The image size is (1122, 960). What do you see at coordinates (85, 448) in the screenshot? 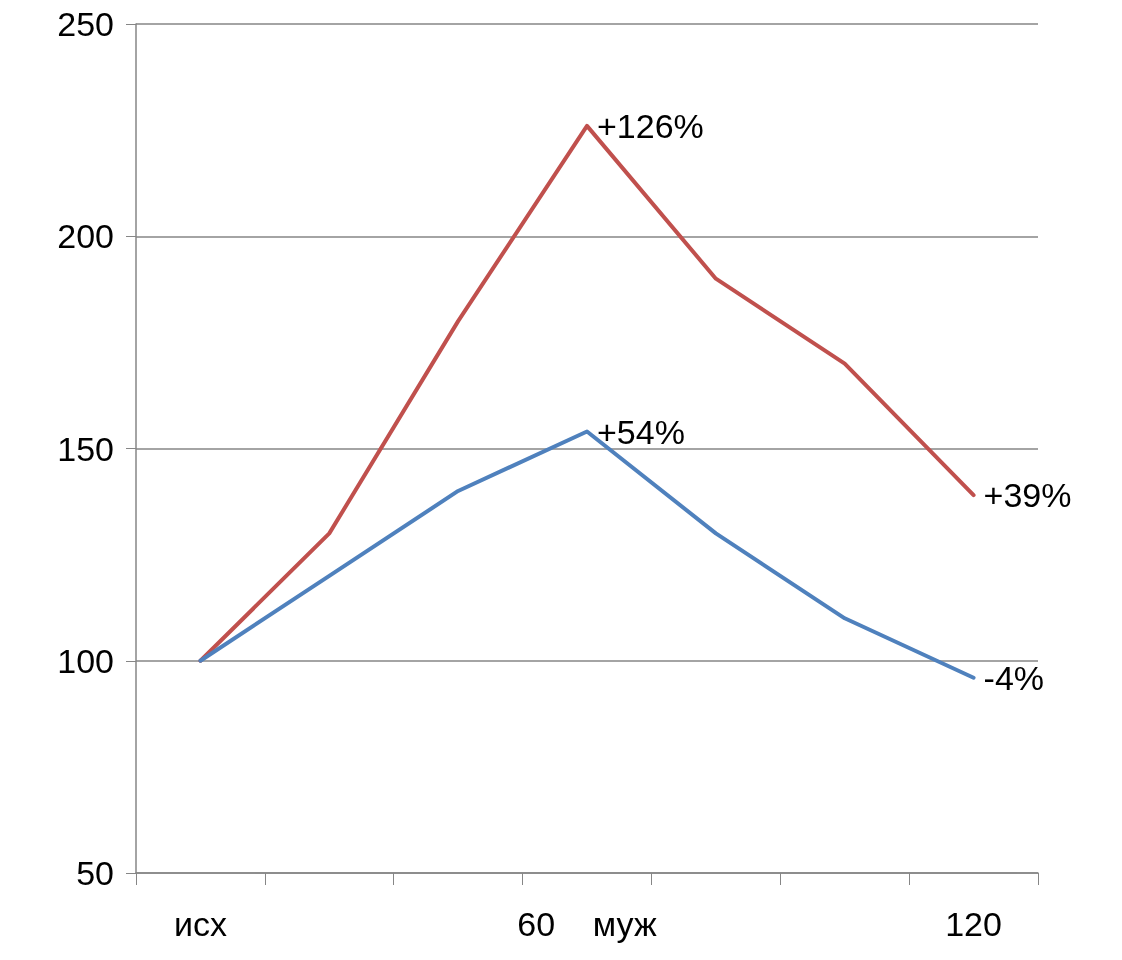
I see `y-tick-label: 150` at bounding box center [85, 448].